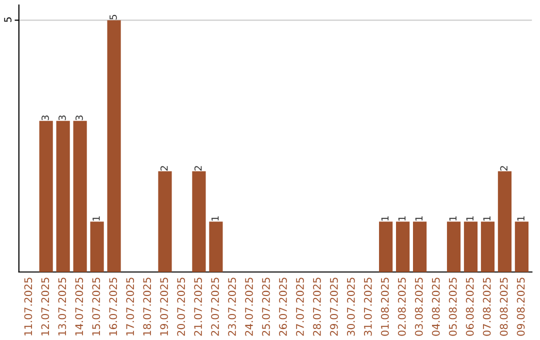 The width and height of the screenshot is (540, 340). Describe the element at coordinates (28, 307) in the screenshot. I see `x-tick-label: 11.07.2025` at that location.